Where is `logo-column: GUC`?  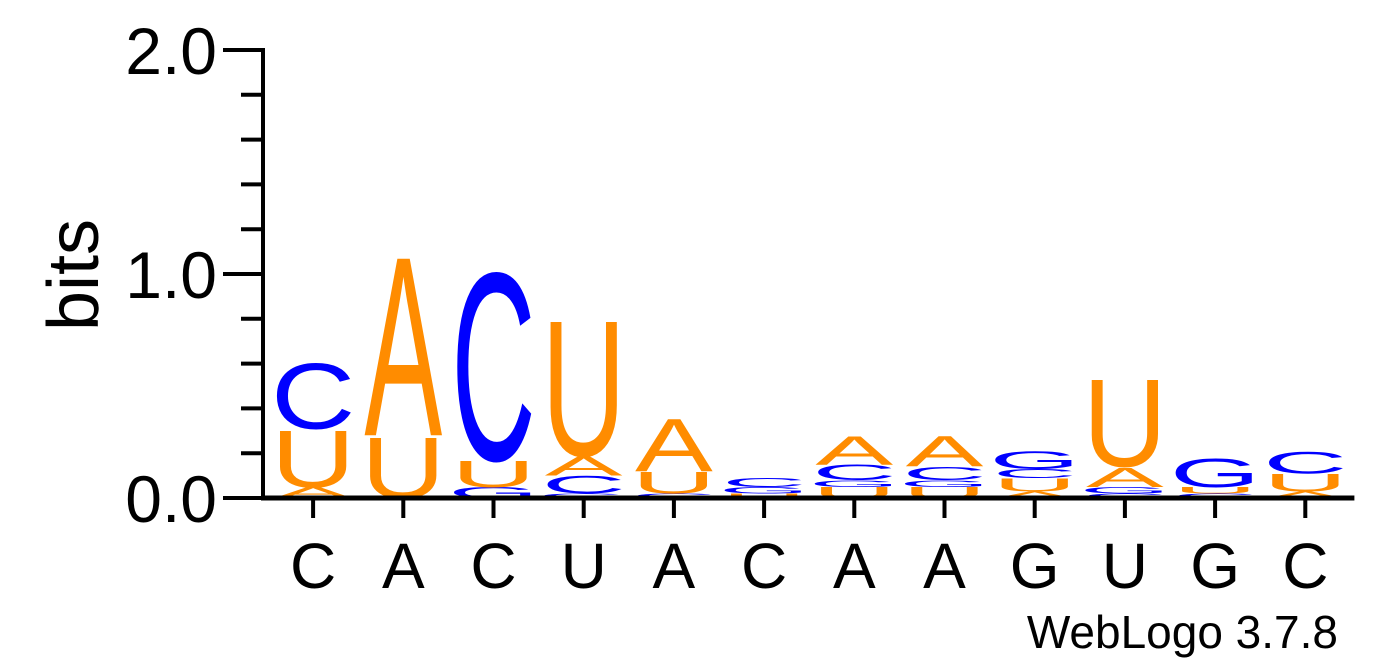 logo-column: GUC is located at coordinates (493, 366).